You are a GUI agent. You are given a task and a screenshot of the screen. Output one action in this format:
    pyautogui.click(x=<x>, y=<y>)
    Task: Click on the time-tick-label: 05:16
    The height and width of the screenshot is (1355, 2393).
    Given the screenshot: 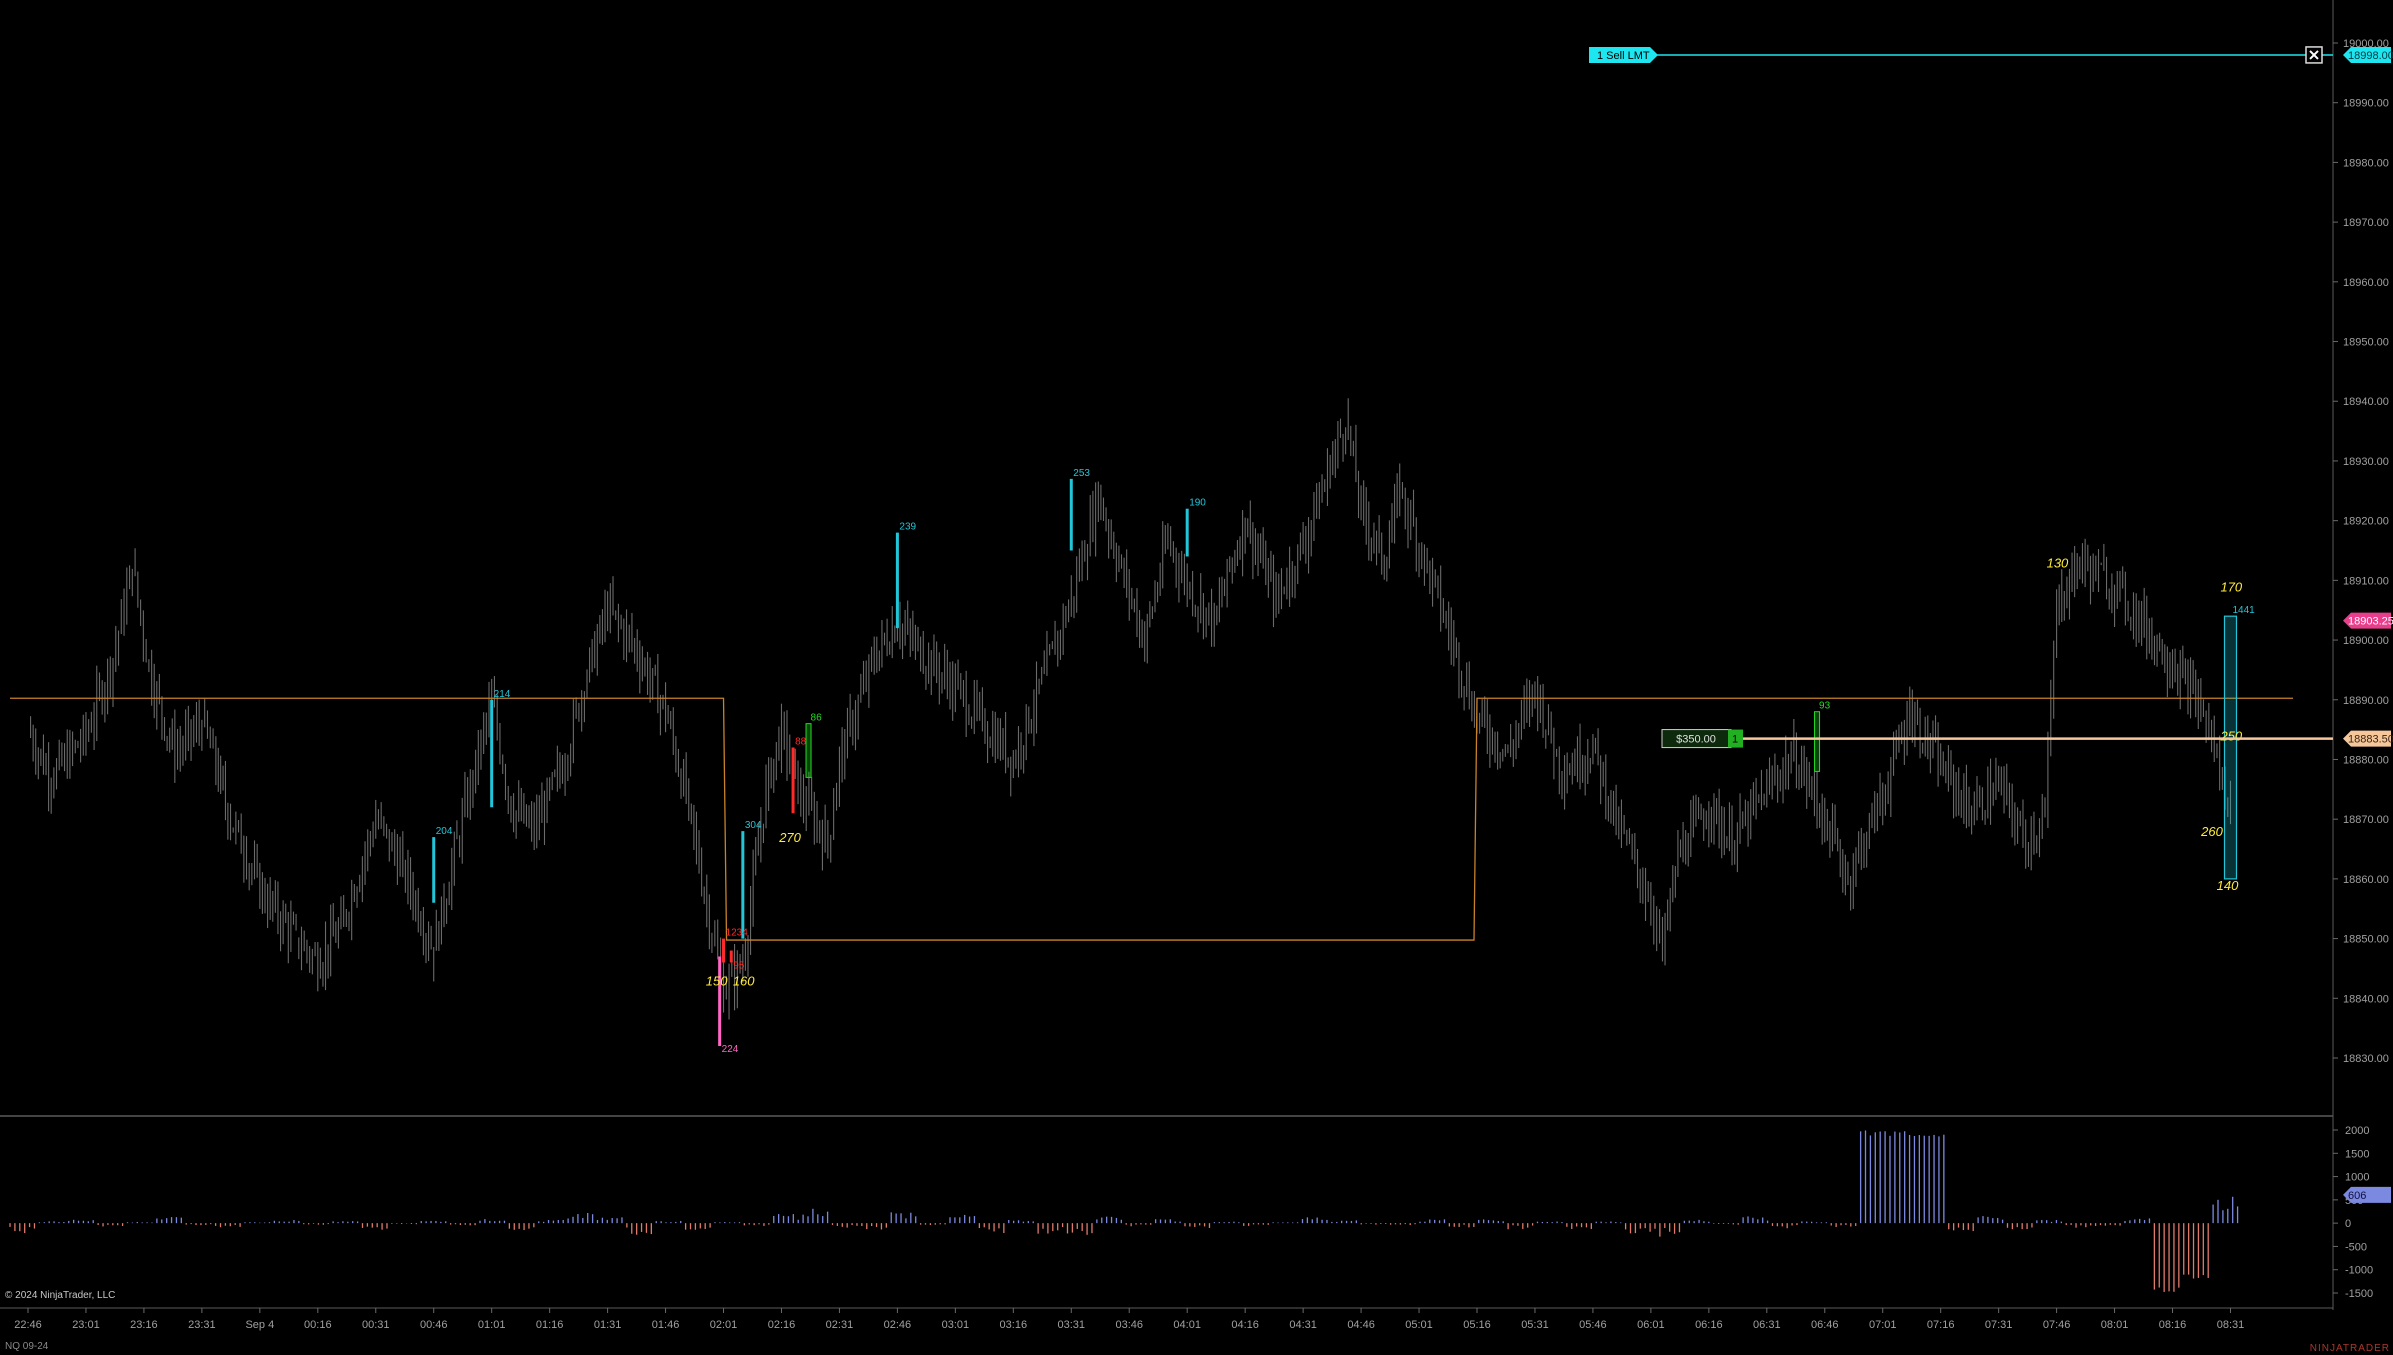 What is the action you would take?
    pyautogui.click(x=1477, y=1325)
    